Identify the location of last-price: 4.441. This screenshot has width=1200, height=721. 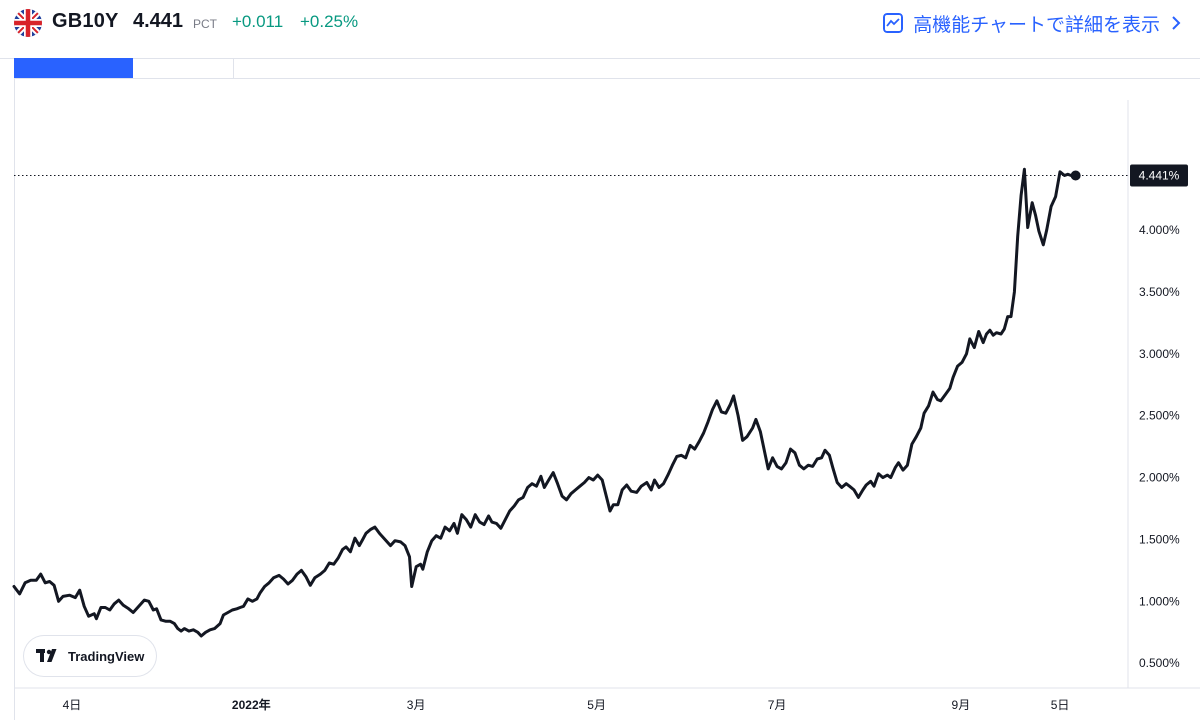
(158, 21).